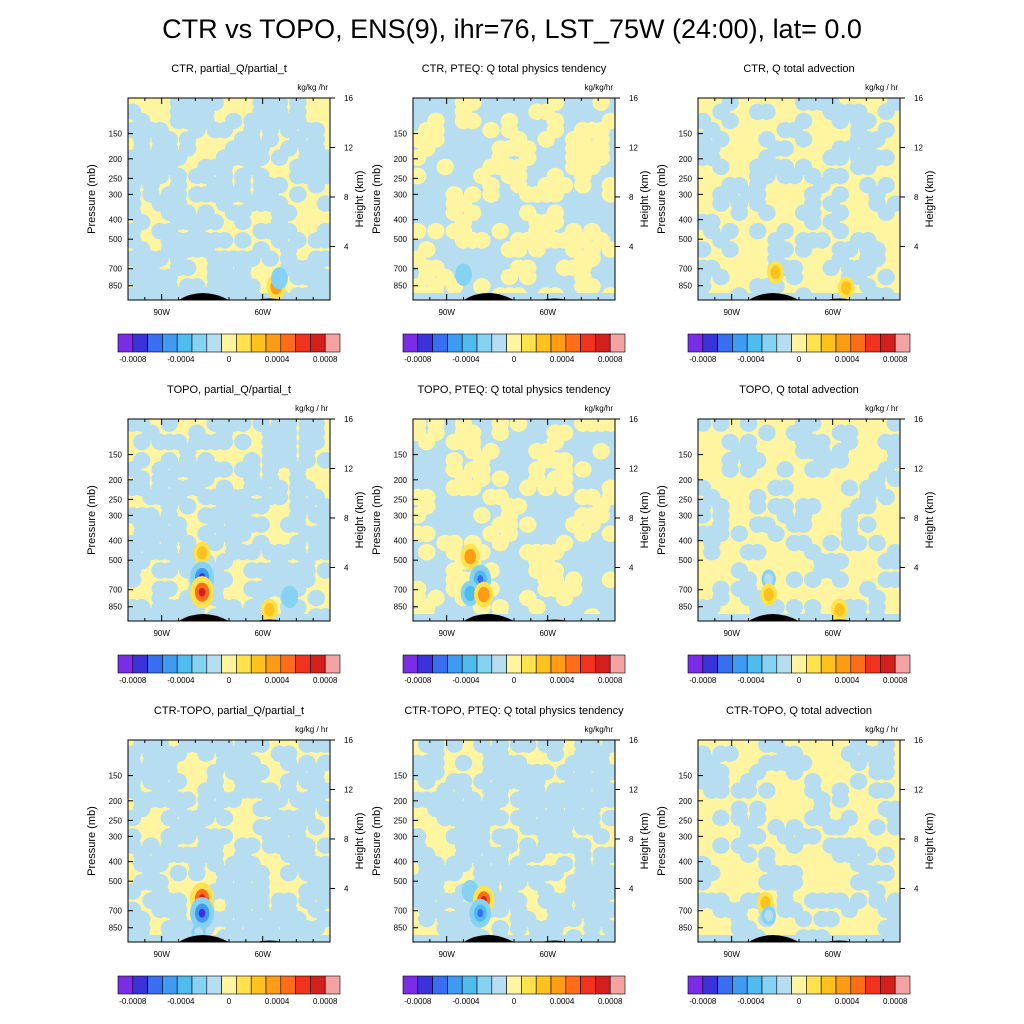 Image resolution: width=1024 pixels, height=1024 pixels. Describe the element at coordinates (633, 98) in the screenshot. I see `height-tick-label: 16` at that location.